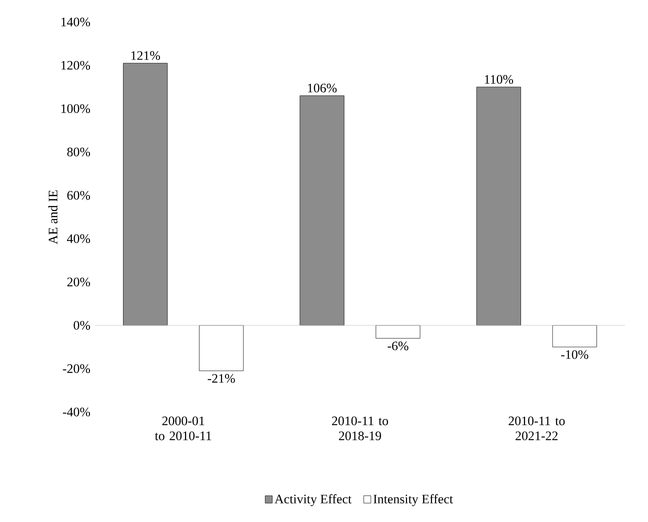 The height and width of the screenshot is (522, 648). I want to click on y-axis-title: AE and IE, so click(53, 217).